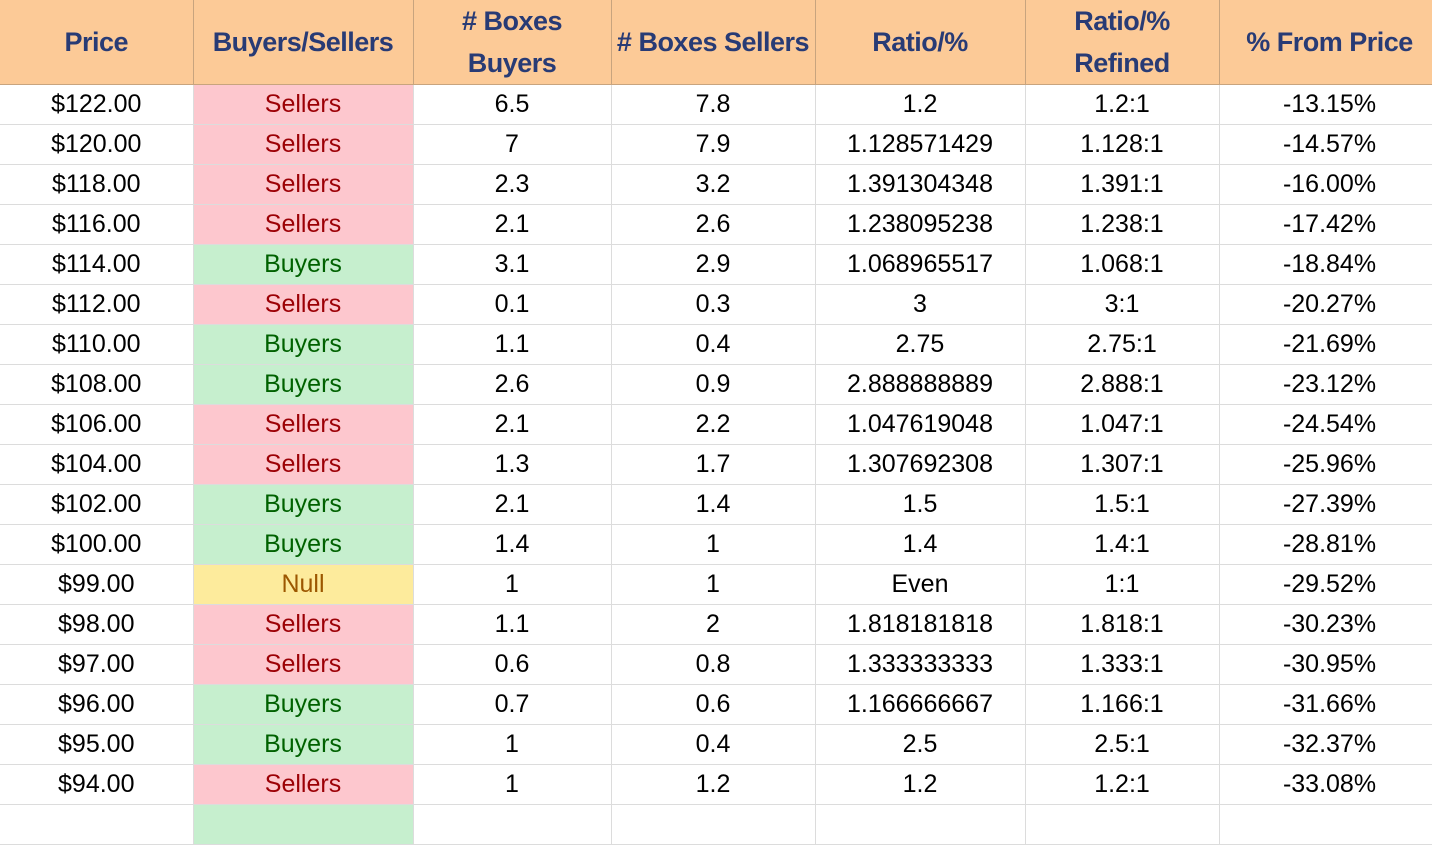 The width and height of the screenshot is (1432, 845). Describe the element at coordinates (920, 344) in the screenshot. I see `cell-ratio: 2.75` at that location.